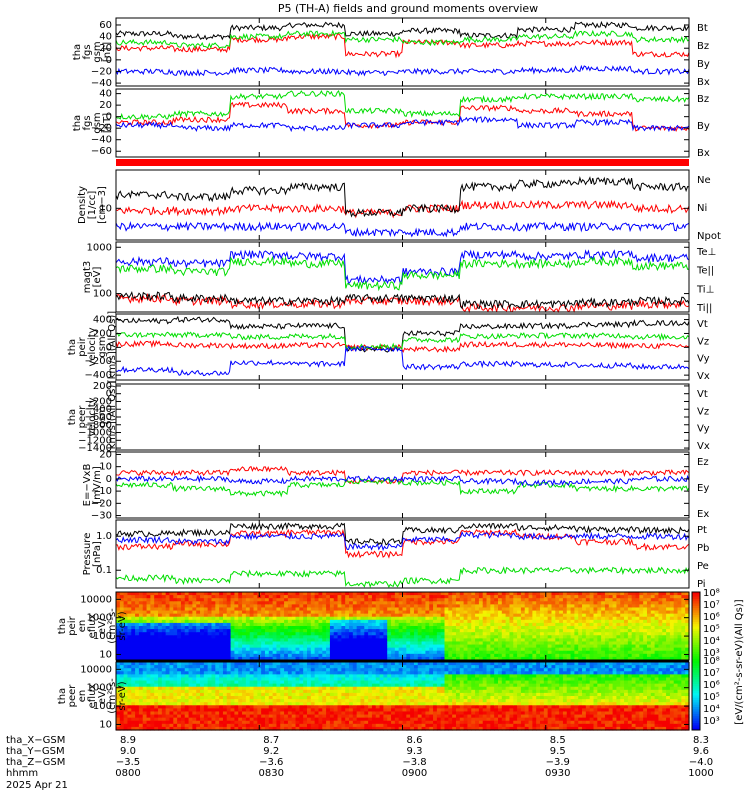 The height and width of the screenshot is (800, 750). I want to click on panel-ylabel: tha, so click(62, 626).